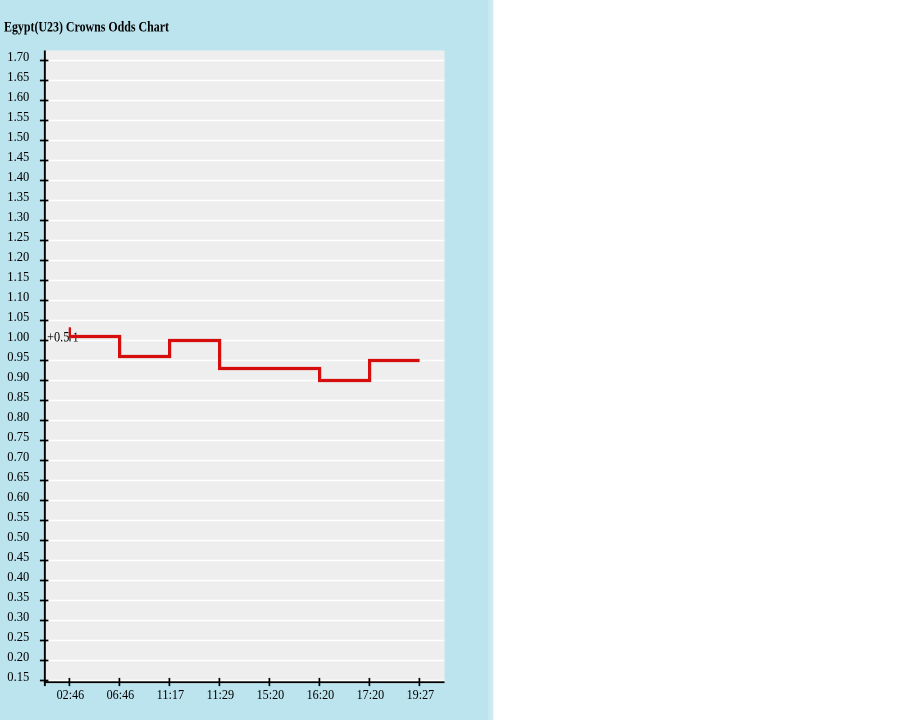 The height and width of the screenshot is (725, 918). What do you see at coordinates (271, 695) in the screenshot?
I see `svg-text: 15:20` at bounding box center [271, 695].